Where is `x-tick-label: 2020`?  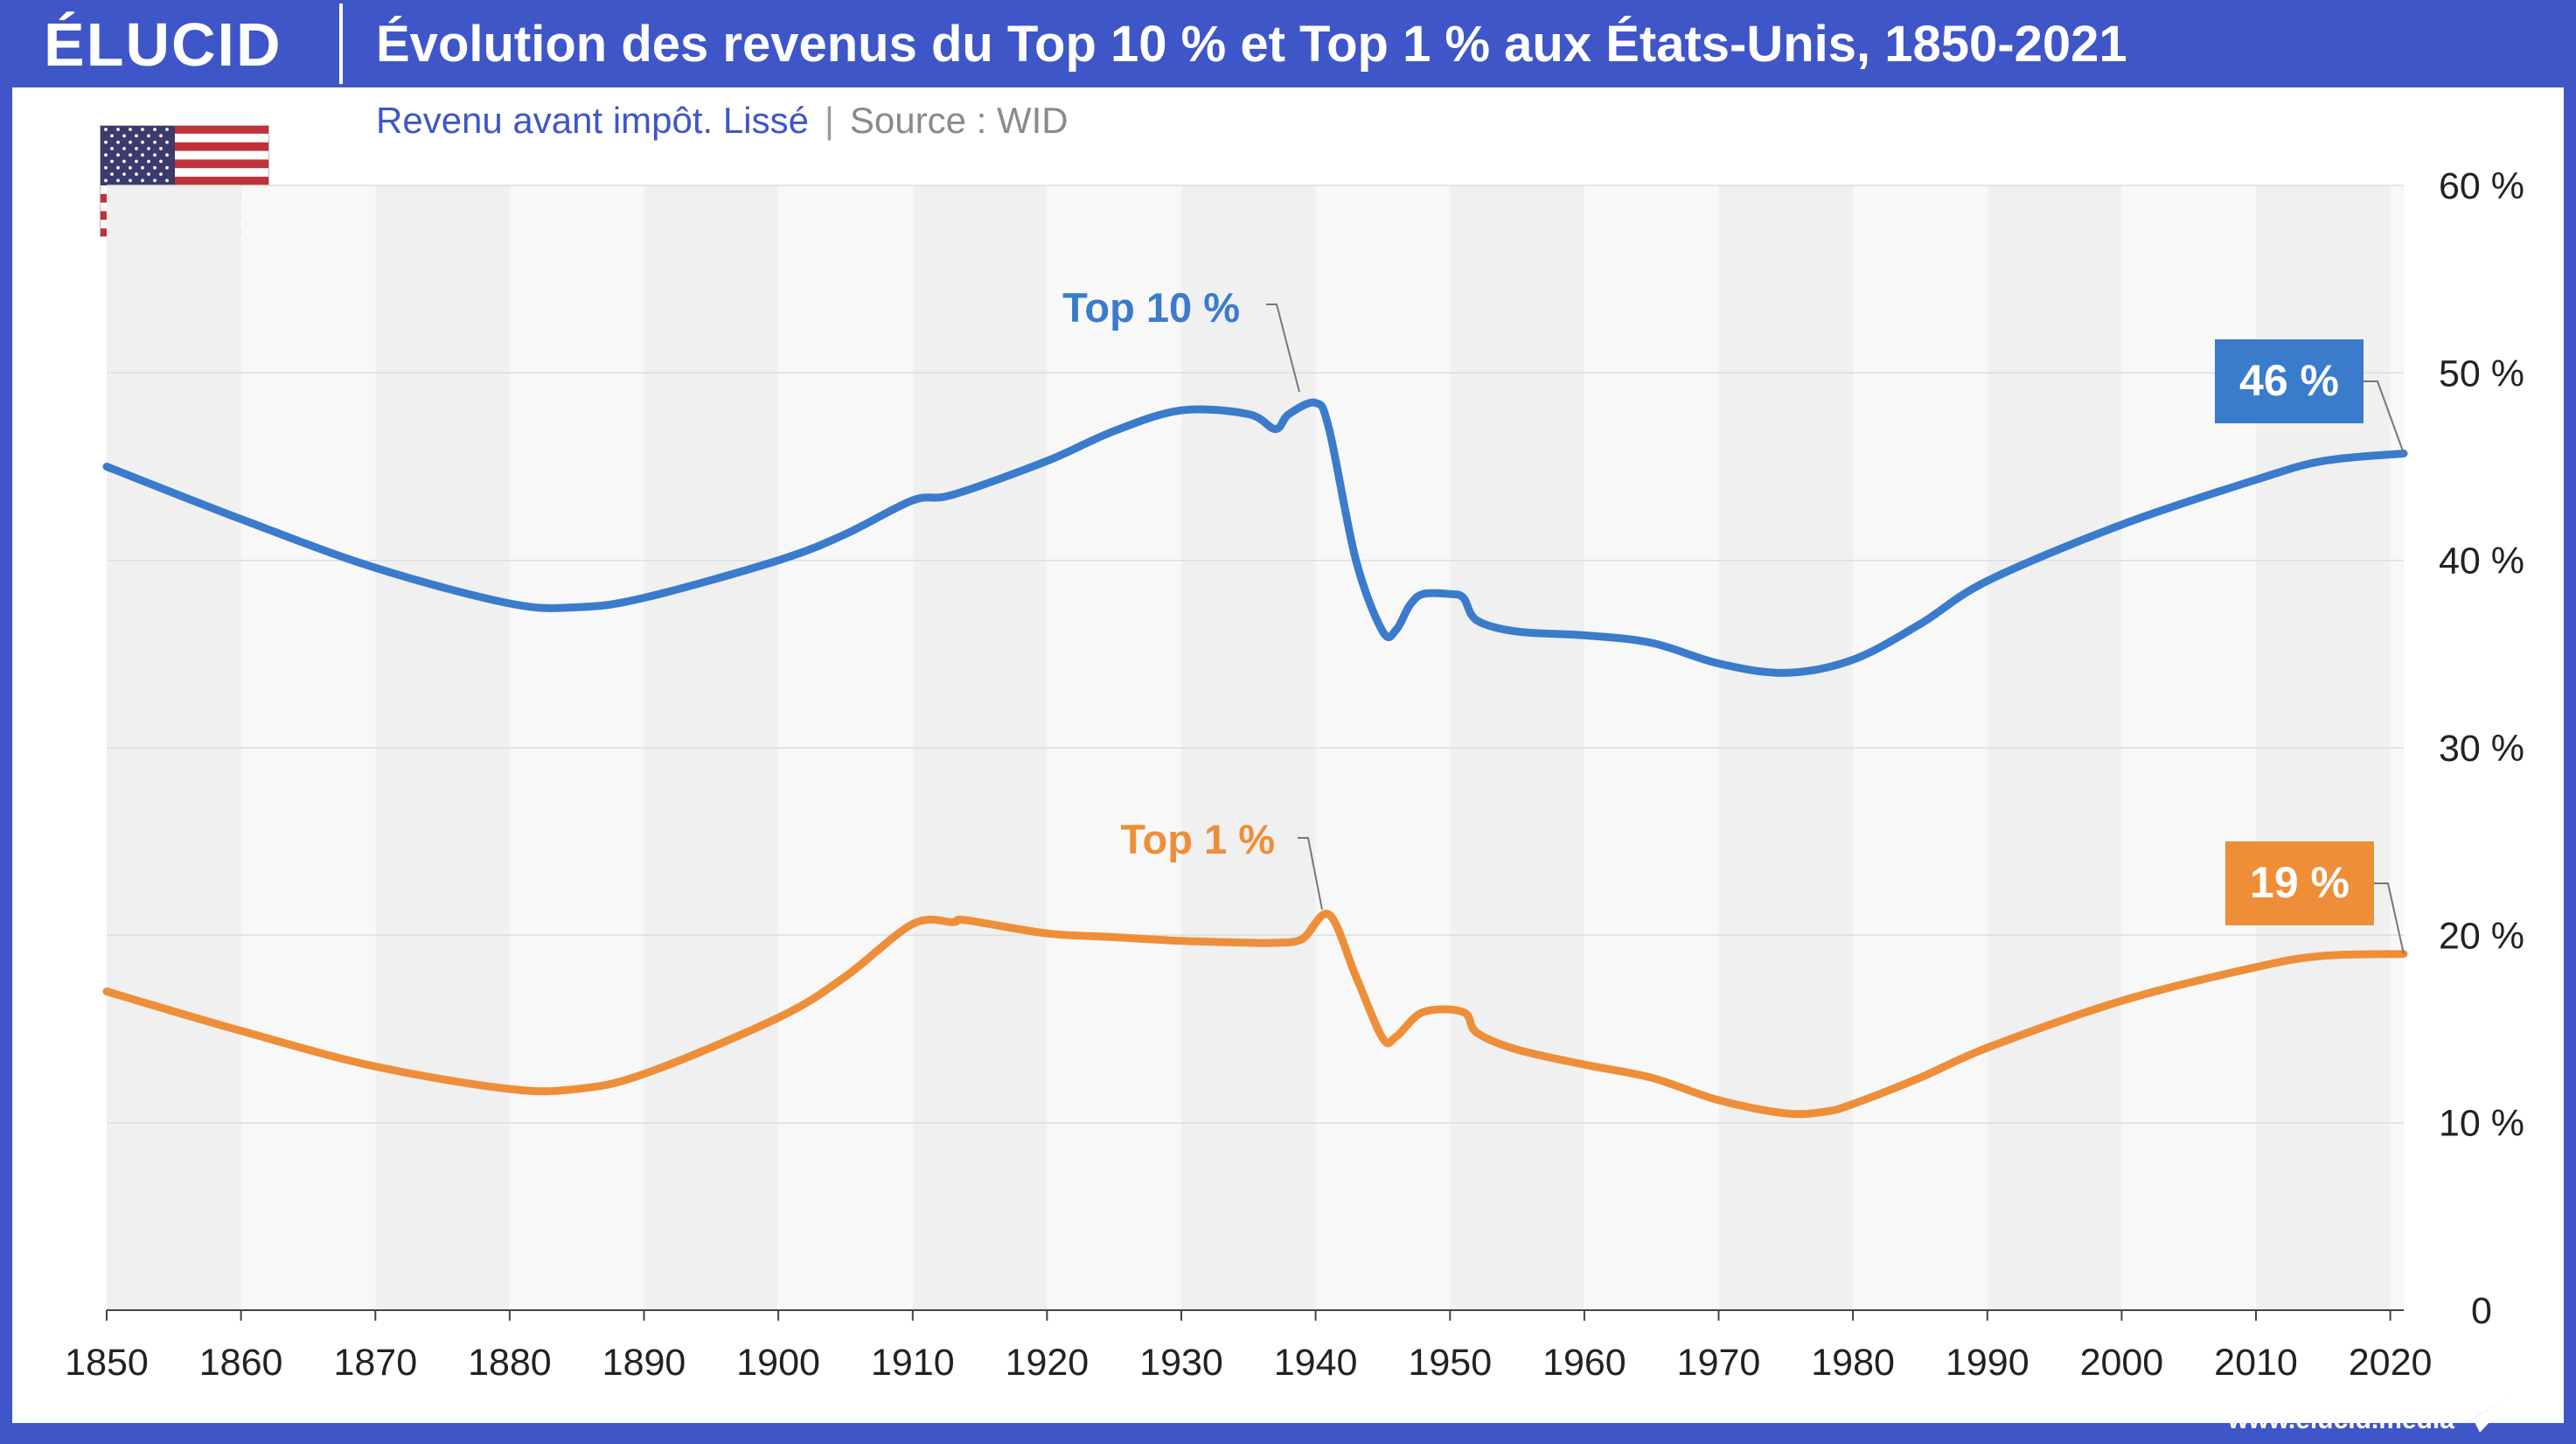 x-tick-label: 2020 is located at coordinates (2391, 1363).